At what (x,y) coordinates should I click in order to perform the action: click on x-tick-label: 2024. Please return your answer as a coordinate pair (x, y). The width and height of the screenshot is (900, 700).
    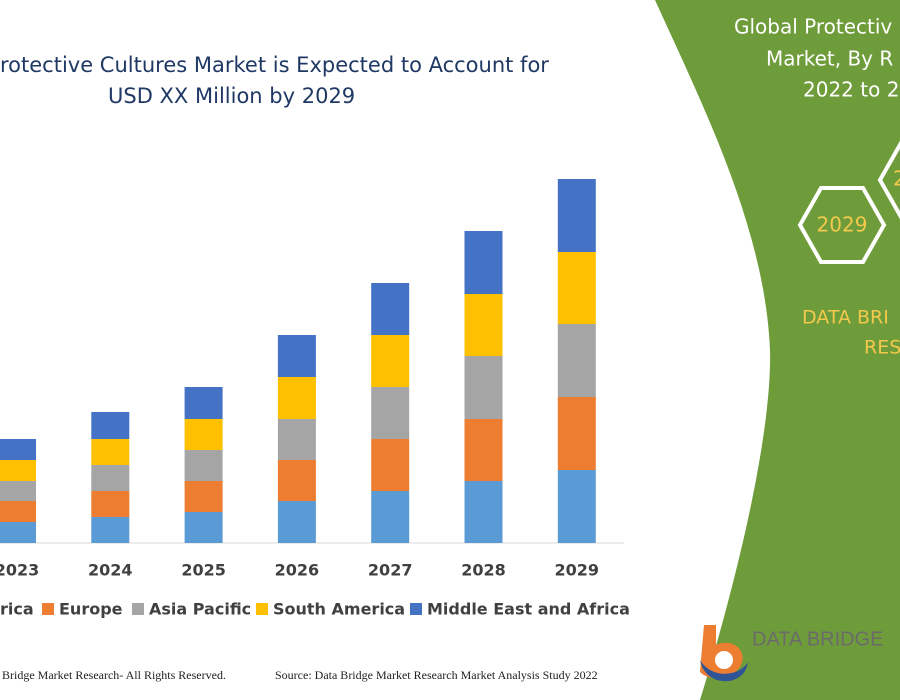
    Looking at the image, I should click on (110, 570).